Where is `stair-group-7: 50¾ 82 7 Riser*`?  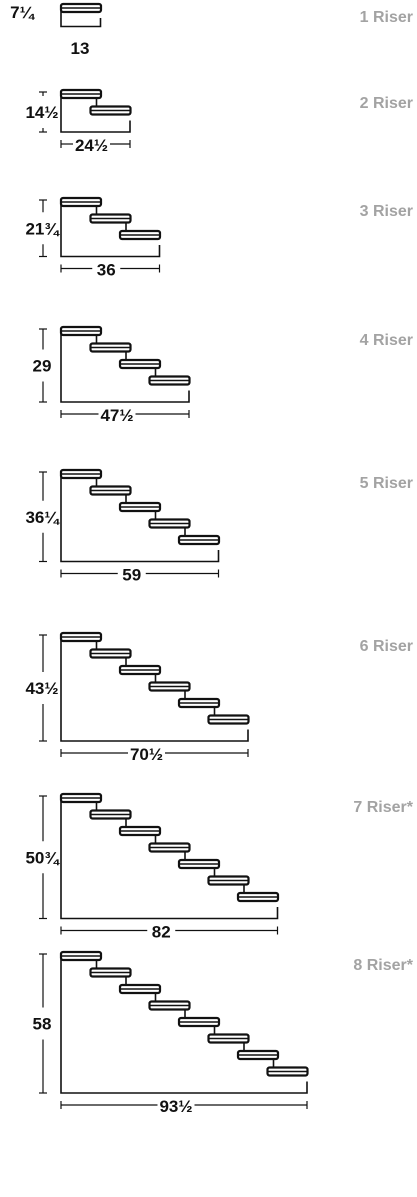
stair-group-7: 50¾ 82 7 Riser* is located at coordinates (219, 867).